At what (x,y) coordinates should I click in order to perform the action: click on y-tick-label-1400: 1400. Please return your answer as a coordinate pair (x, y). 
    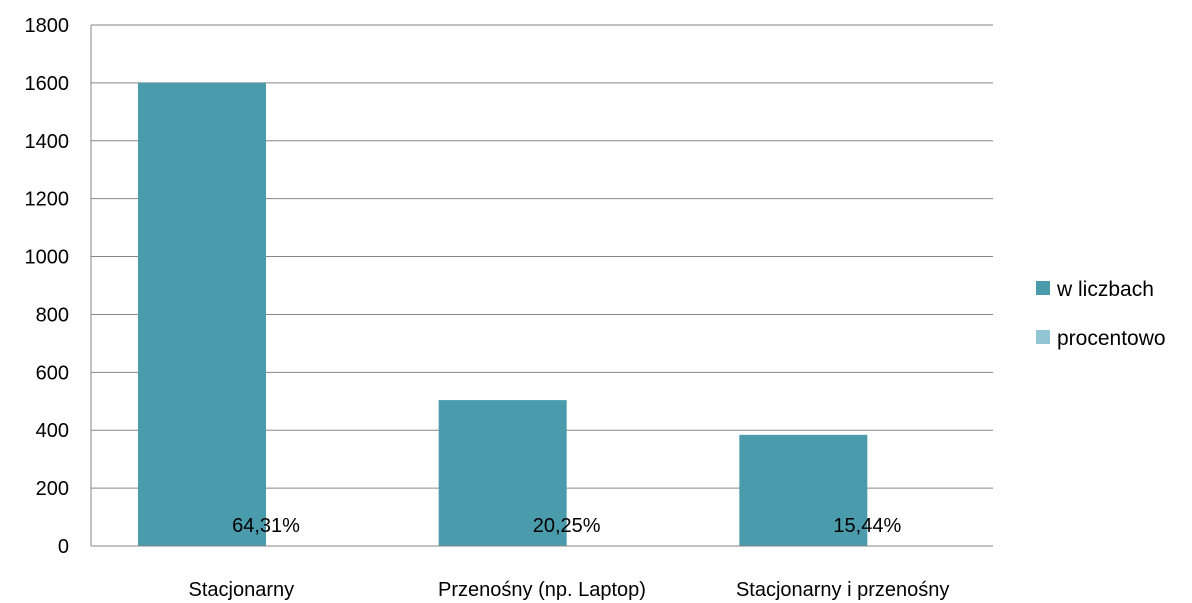
    Looking at the image, I should click on (47, 142).